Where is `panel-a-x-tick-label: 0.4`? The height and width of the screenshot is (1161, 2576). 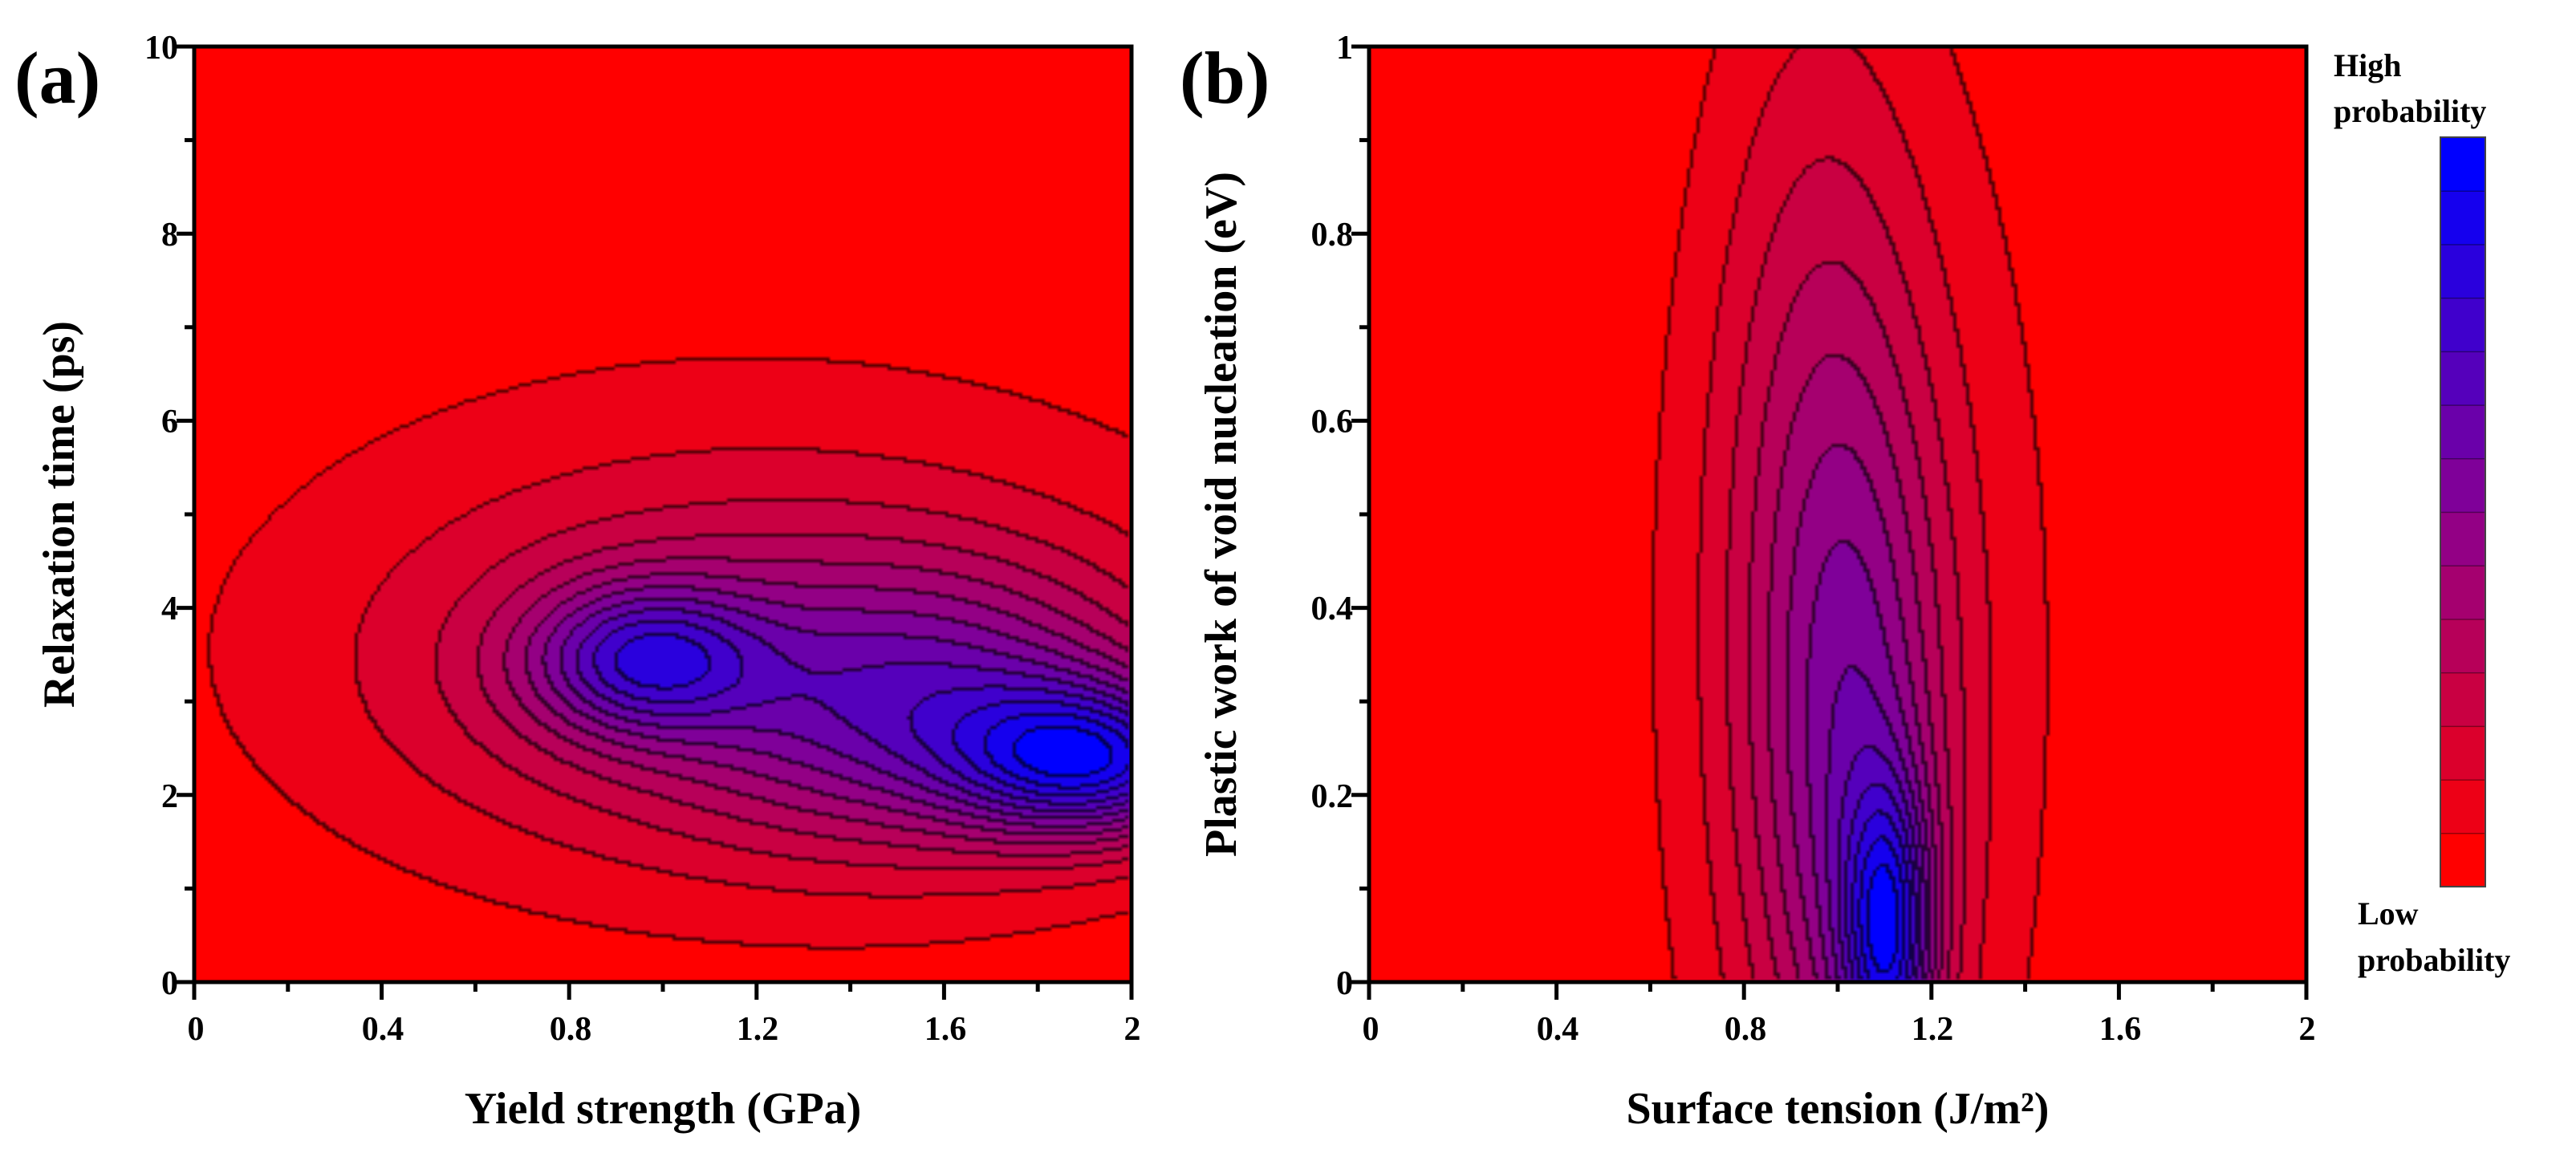 panel-a-x-tick-label: 0.4 is located at coordinates (383, 1029).